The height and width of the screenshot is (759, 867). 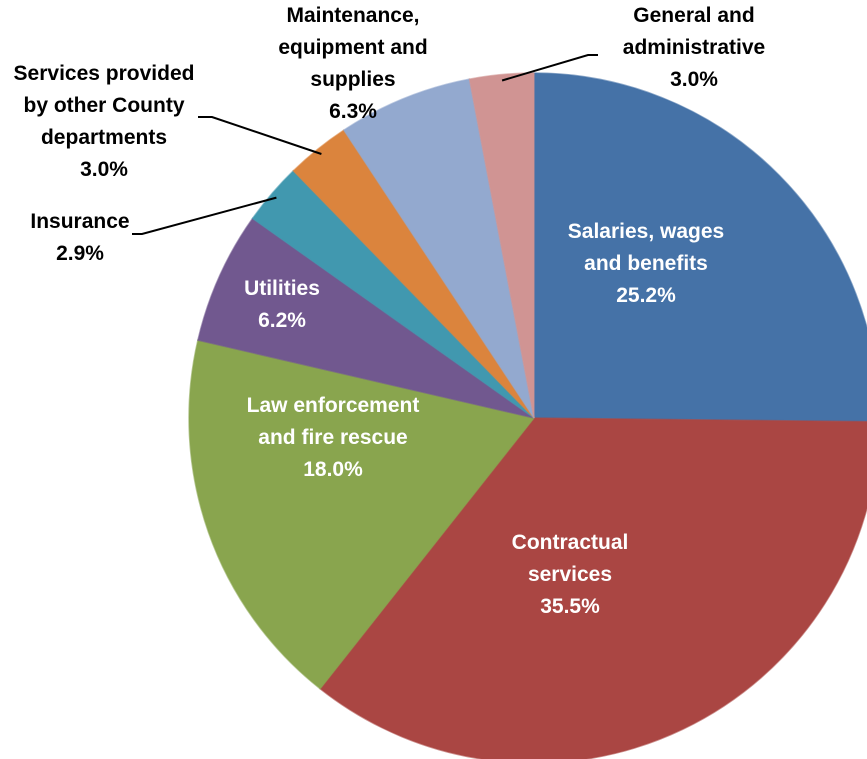 I want to click on slice-label: Insurance 2.9%, so click(x=79, y=237).